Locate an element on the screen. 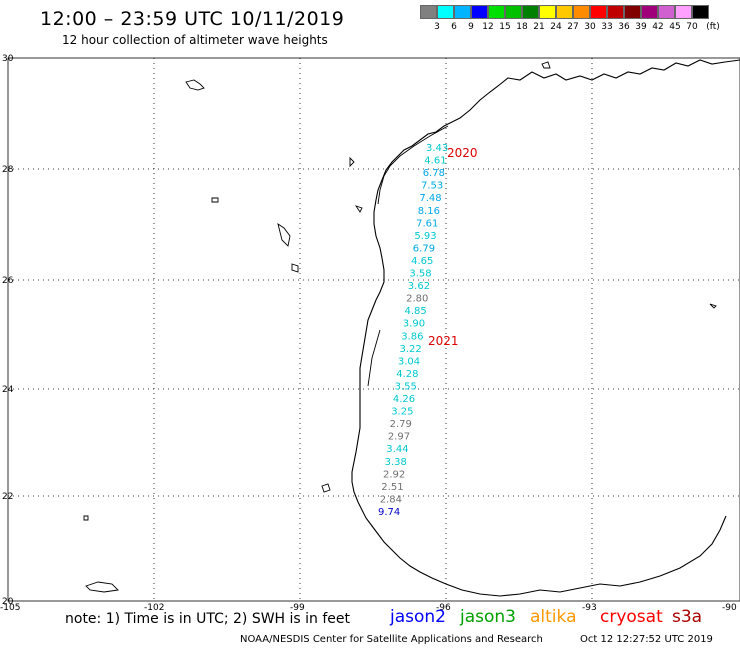  wave-height-value: 2.51 is located at coordinates (392, 487).